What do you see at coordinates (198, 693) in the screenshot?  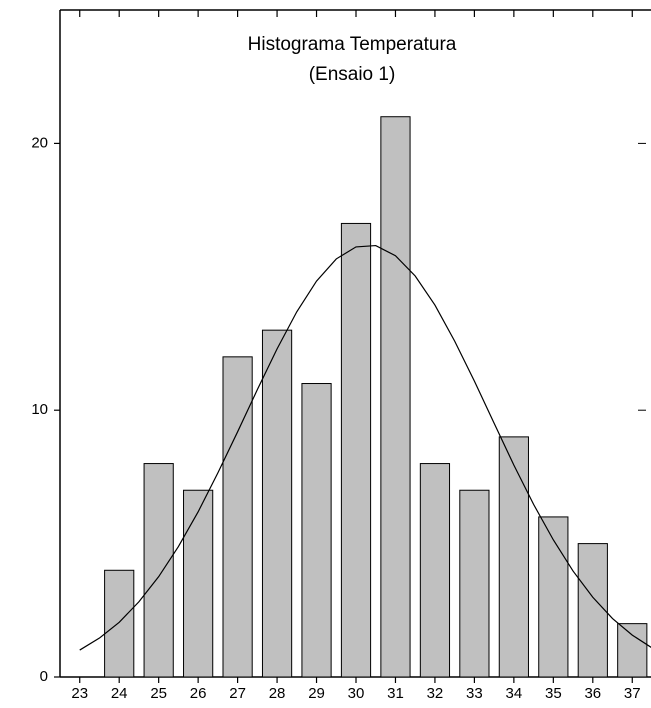 I see `x-tick-label: 26` at bounding box center [198, 693].